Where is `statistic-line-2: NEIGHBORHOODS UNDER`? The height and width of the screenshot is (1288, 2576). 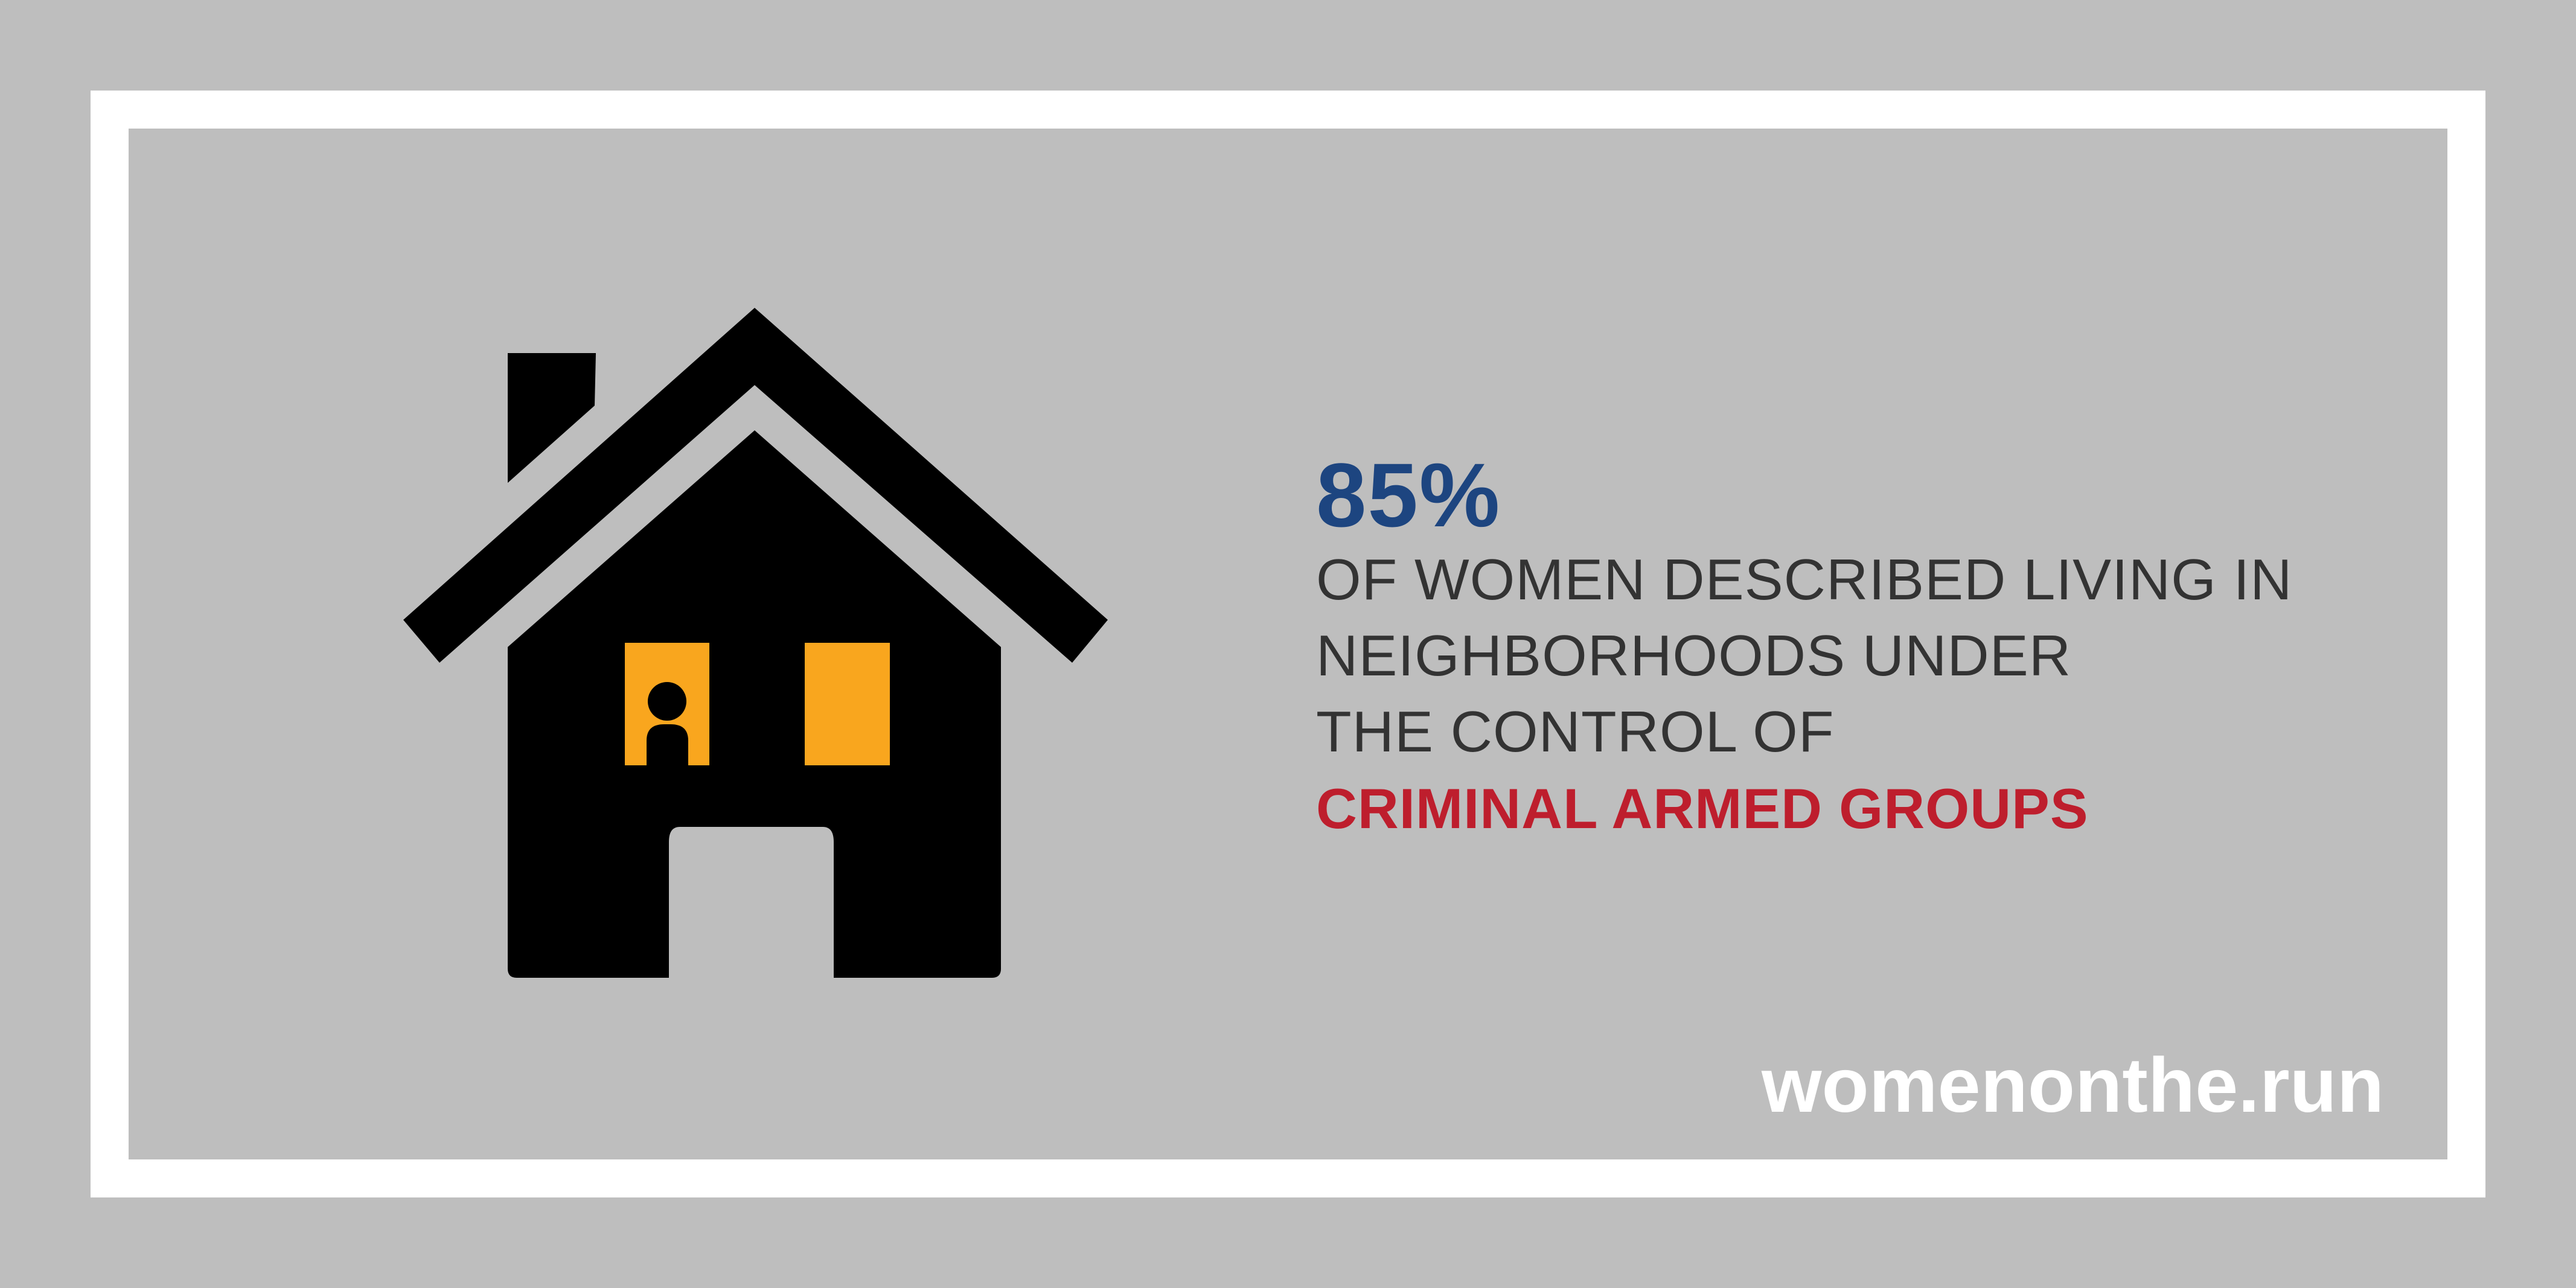 statistic-line-2: NEIGHBORHOODS UNDER is located at coordinates (1694, 655).